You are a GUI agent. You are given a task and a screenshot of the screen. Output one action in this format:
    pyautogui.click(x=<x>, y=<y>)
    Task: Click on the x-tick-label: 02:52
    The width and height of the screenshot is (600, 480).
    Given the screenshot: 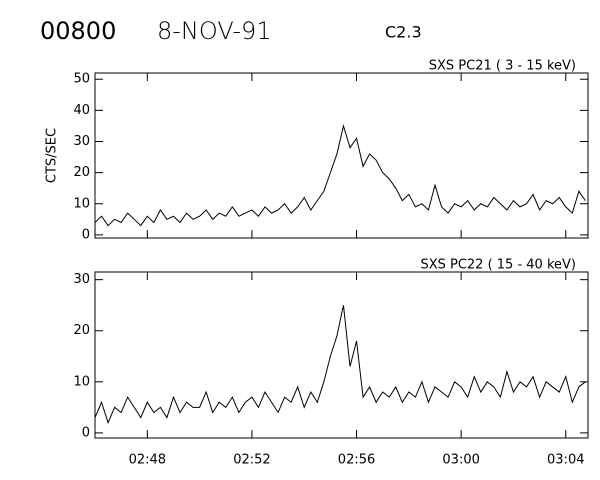 What is the action you would take?
    pyautogui.click(x=251, y=460)
    